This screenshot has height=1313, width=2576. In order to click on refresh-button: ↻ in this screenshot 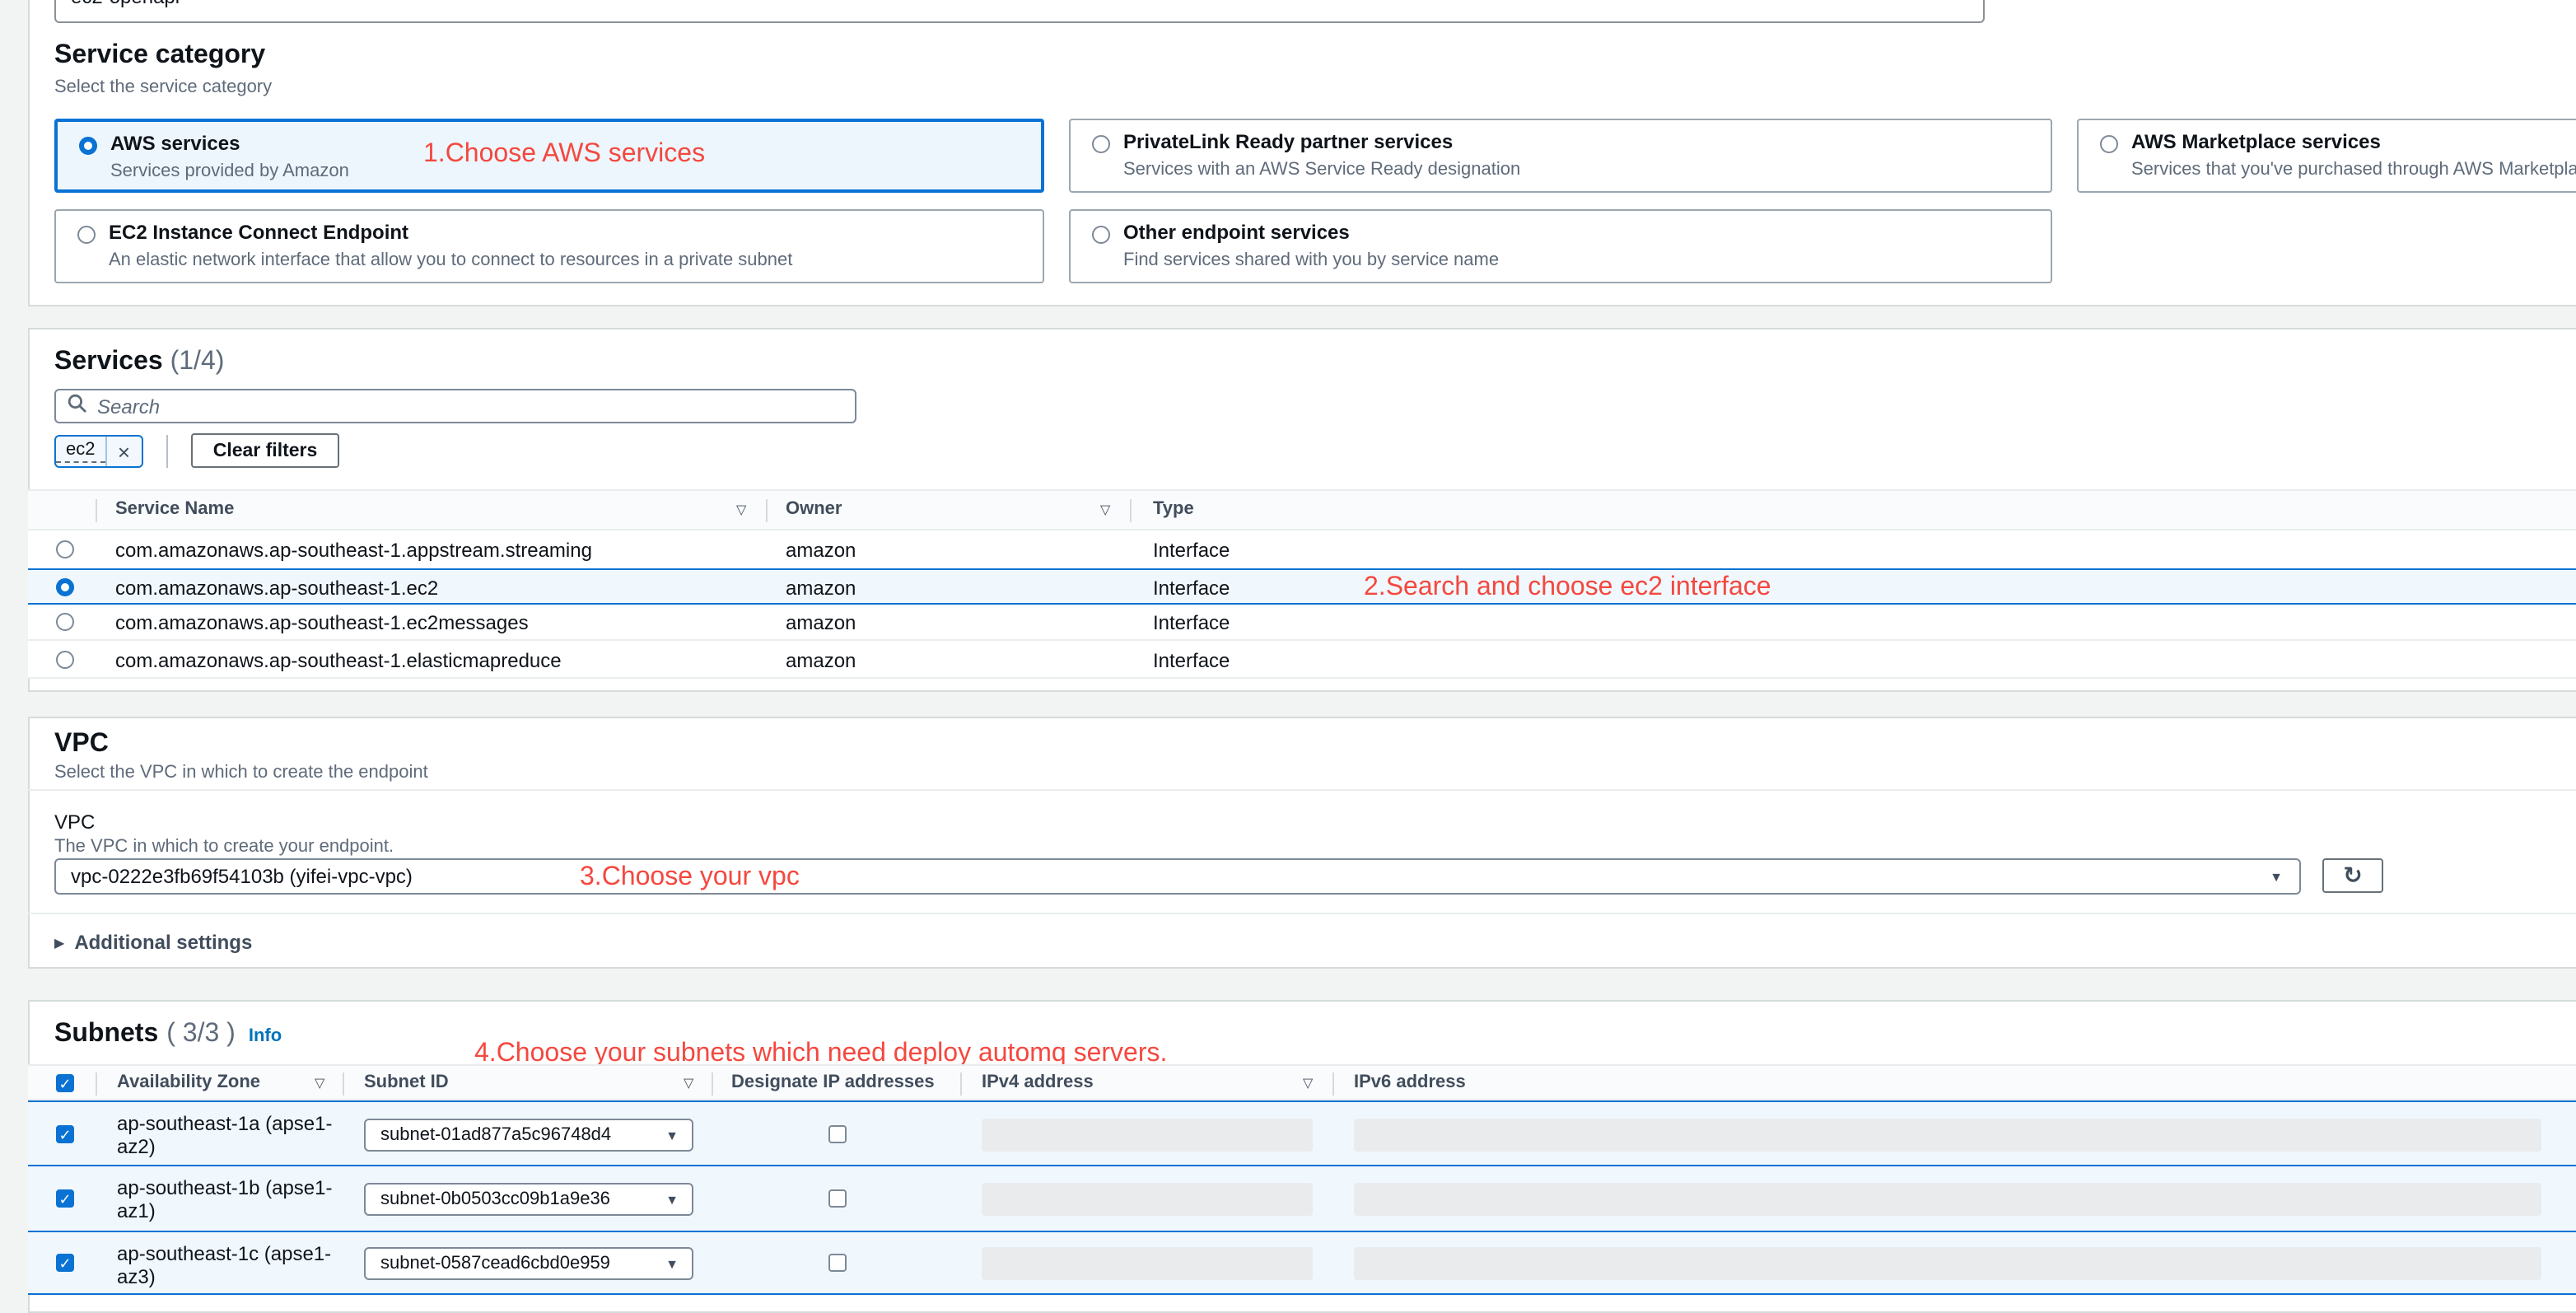, I will do `click(2352, 876)`.